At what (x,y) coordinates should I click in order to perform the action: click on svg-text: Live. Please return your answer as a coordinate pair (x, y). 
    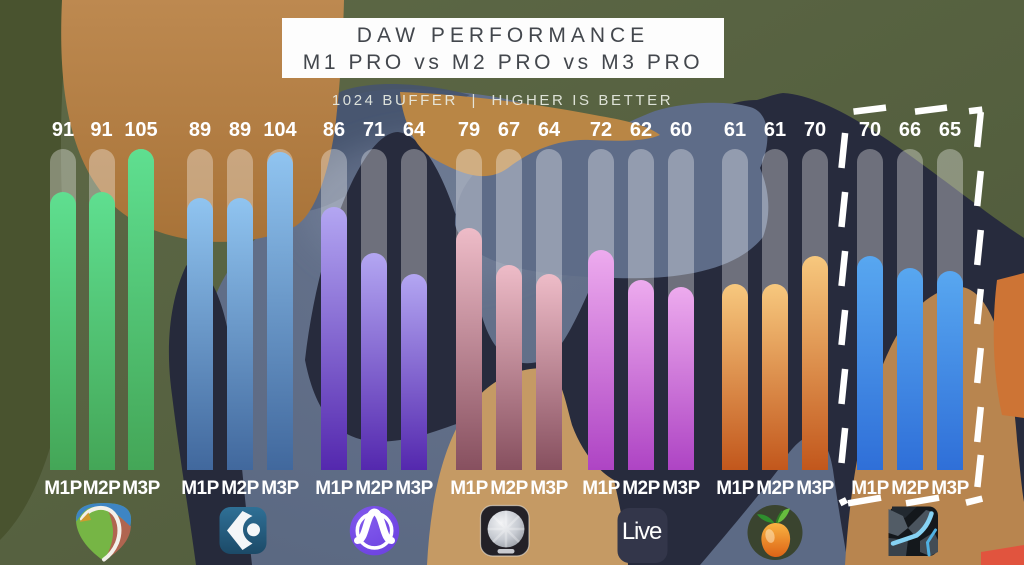
    Looking at the image, I should click on (642, 531).